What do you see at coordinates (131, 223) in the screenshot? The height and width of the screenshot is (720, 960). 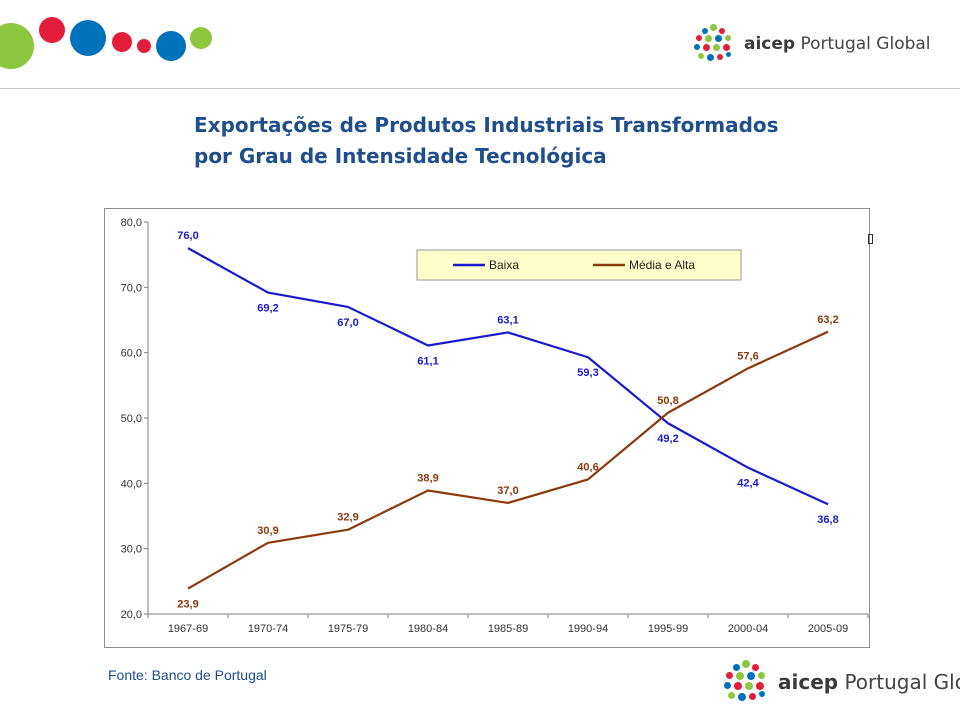 I see `y-tick-label: 80,0` at bounding box center [131, 223].